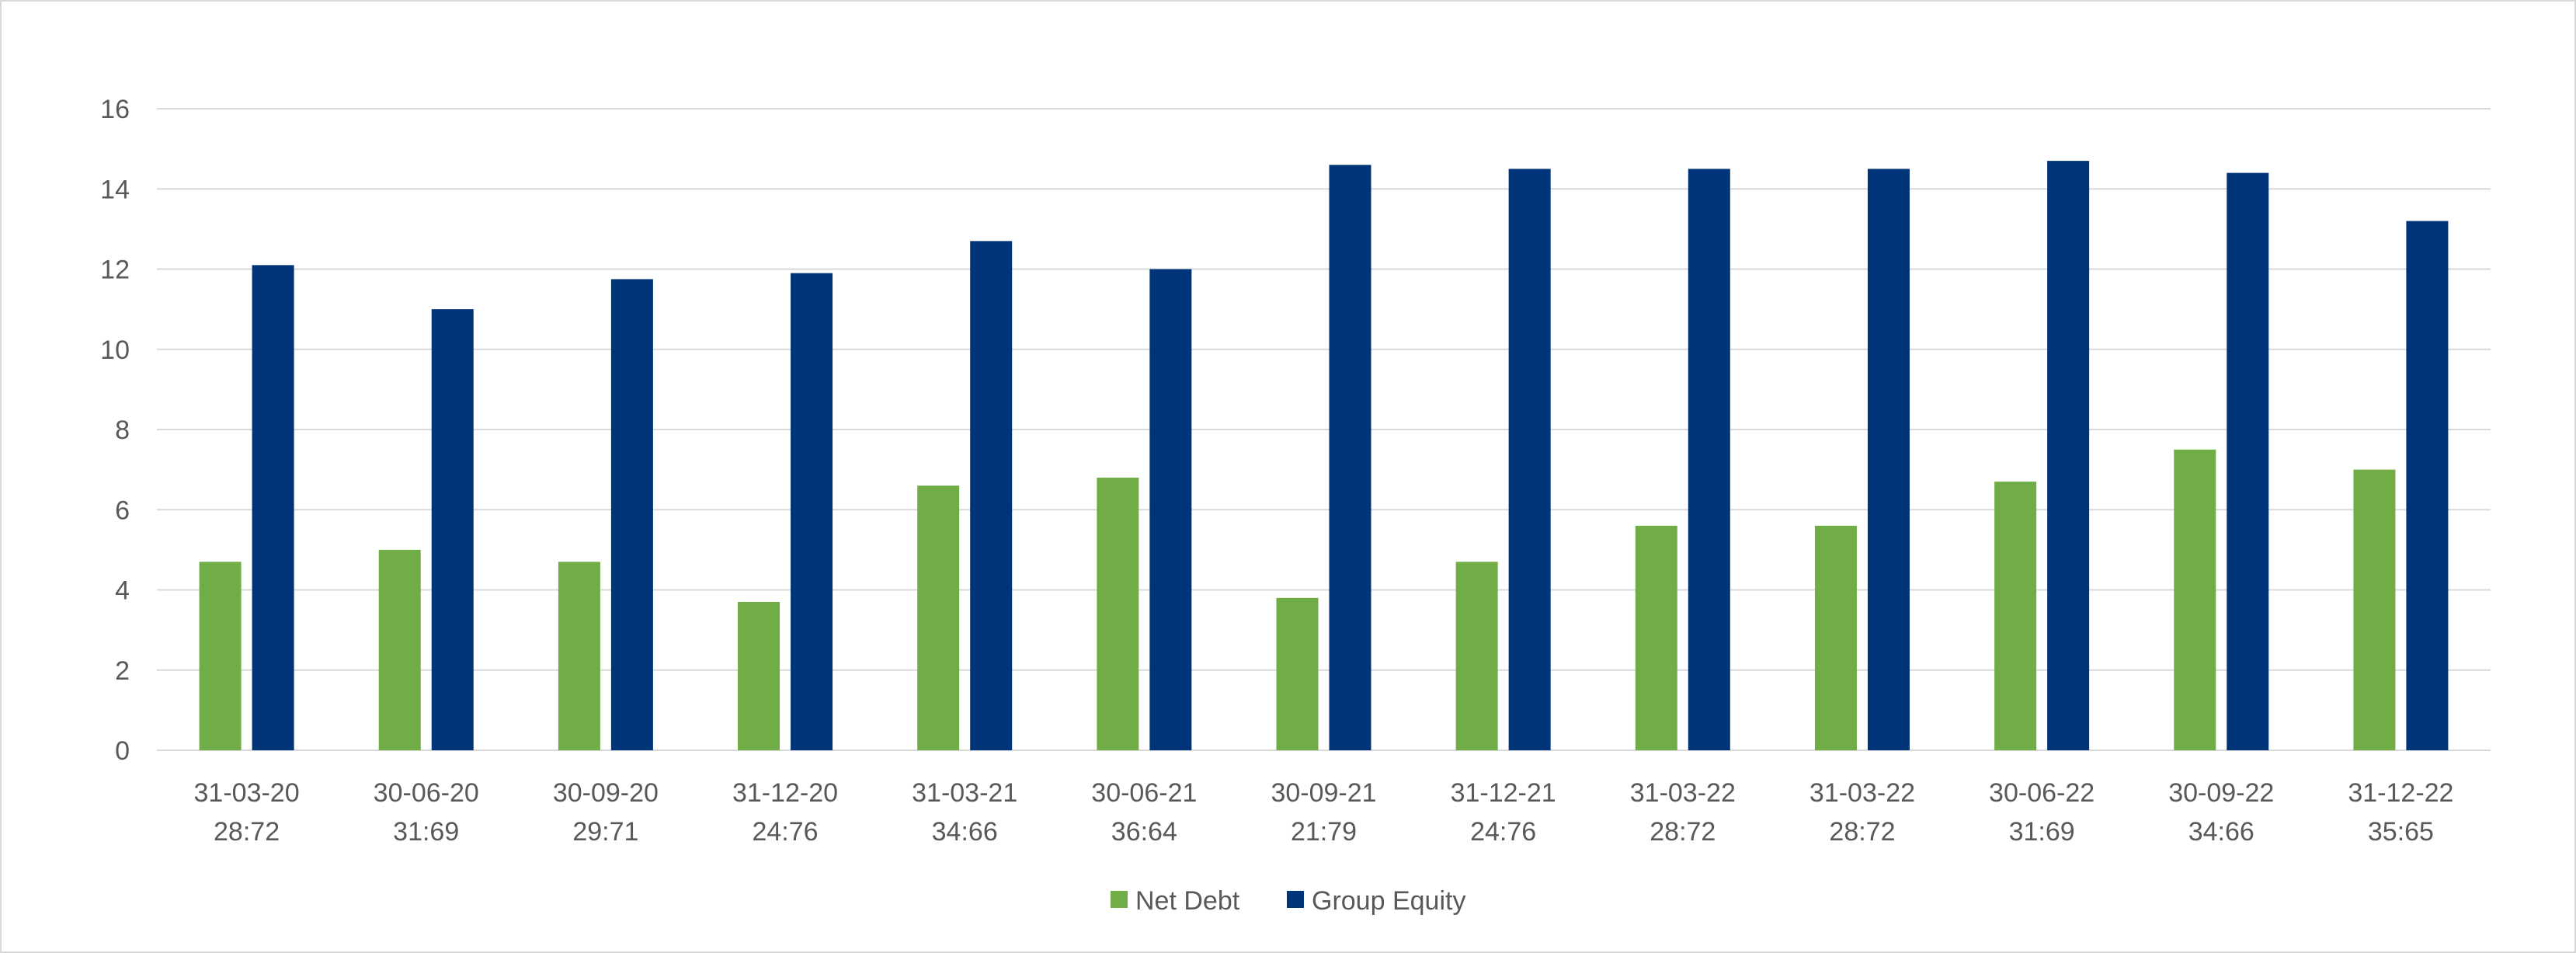 This screenshot has height=953, width=2576. Describe the element at coordinates (123, 751) in the screenshot. I see `y-tick-label: 0` at that location.